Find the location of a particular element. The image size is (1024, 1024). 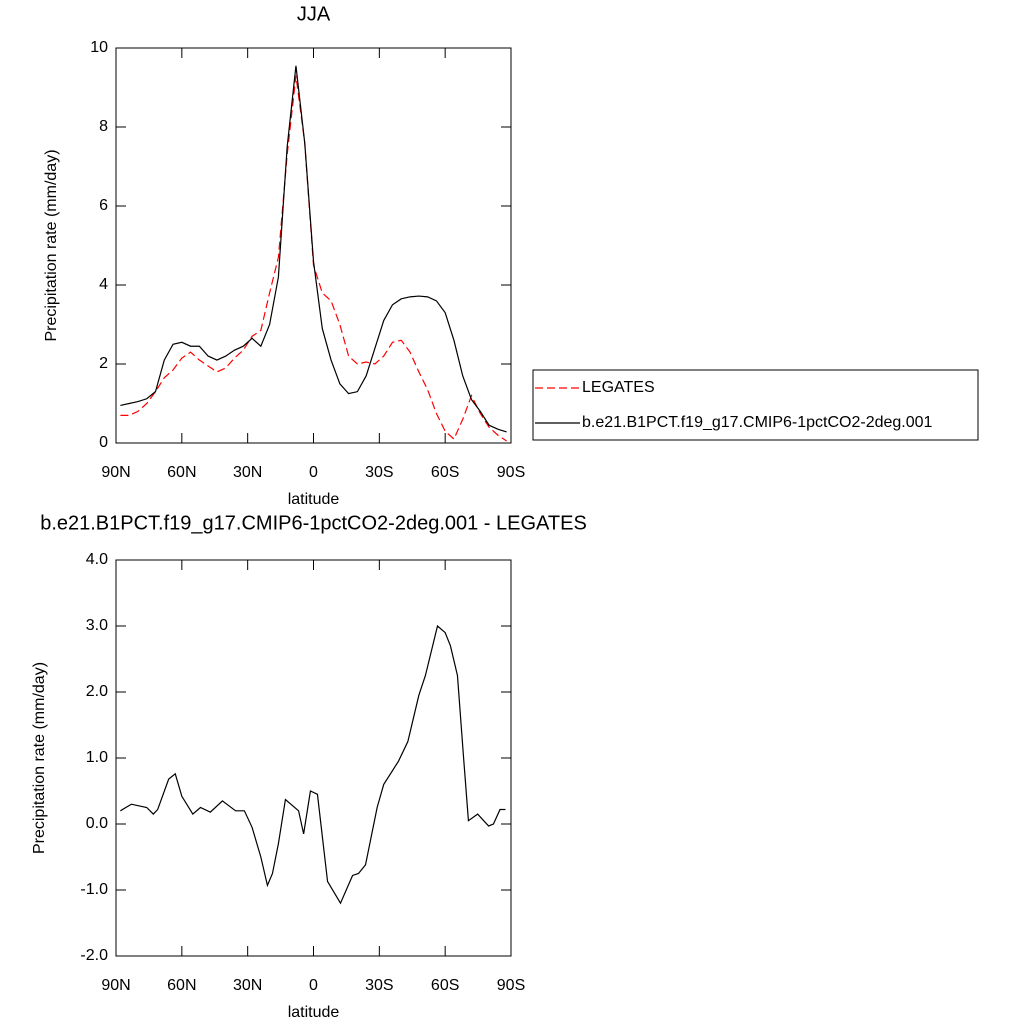

data-line is located at coordinates (313, 764).